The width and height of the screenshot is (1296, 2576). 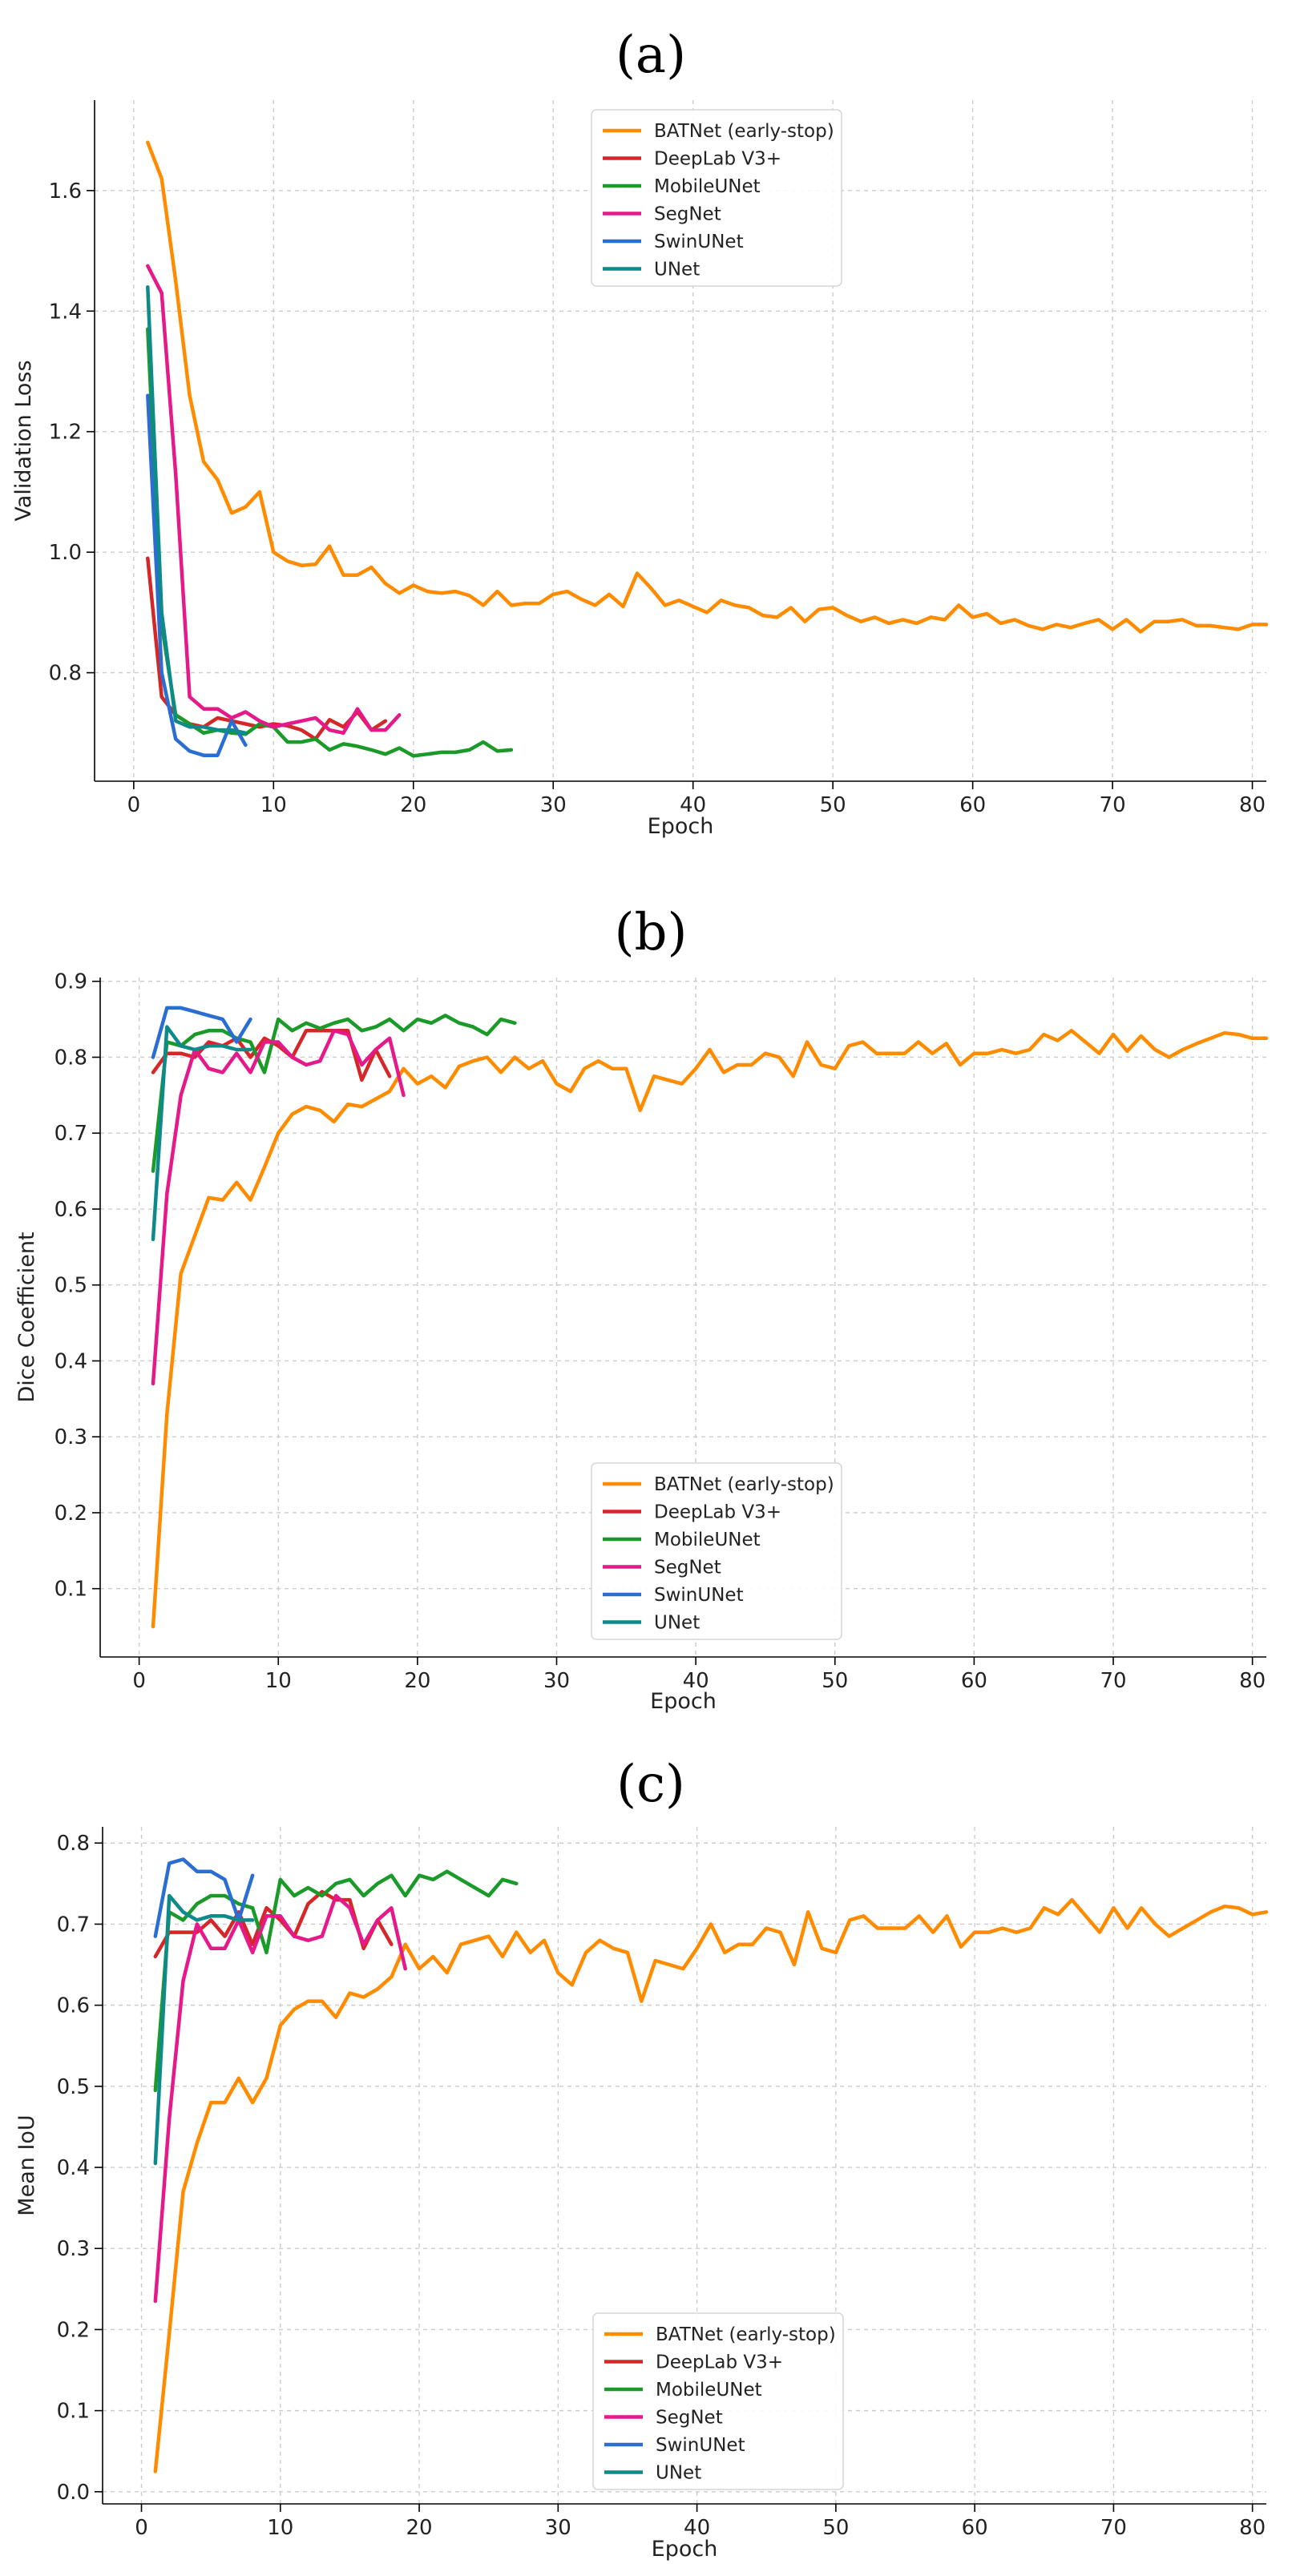 What do you see at coordinates (26, 1317) in the screenshot?
I see `y-axis-label: Dice Coefficient` at bounding box center [26, 1317].